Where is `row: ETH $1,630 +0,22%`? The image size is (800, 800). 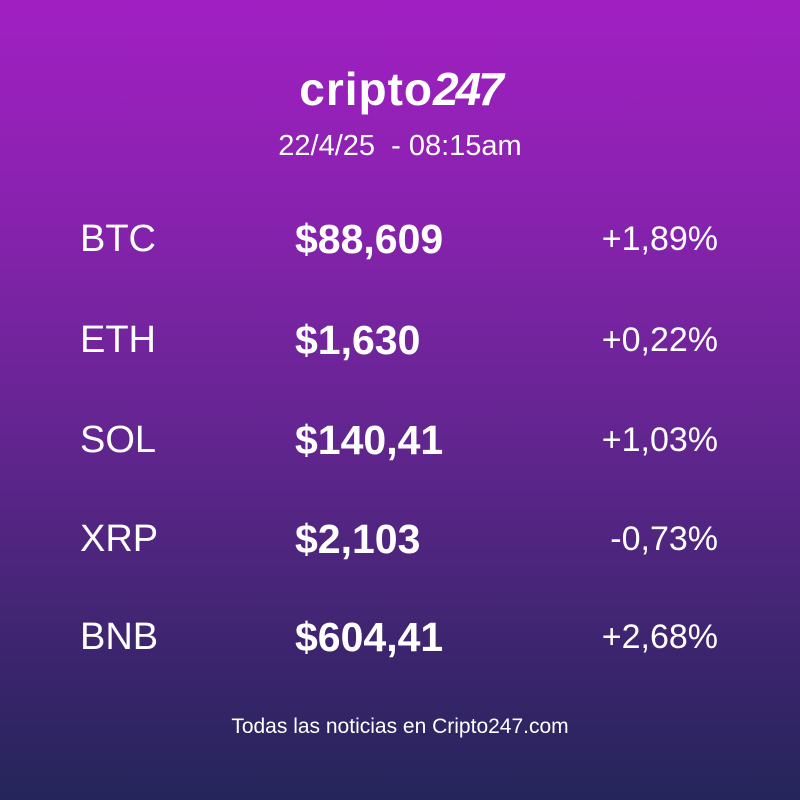 row: ETH $1,630 +0,22% is located at coordinates (400, 343).